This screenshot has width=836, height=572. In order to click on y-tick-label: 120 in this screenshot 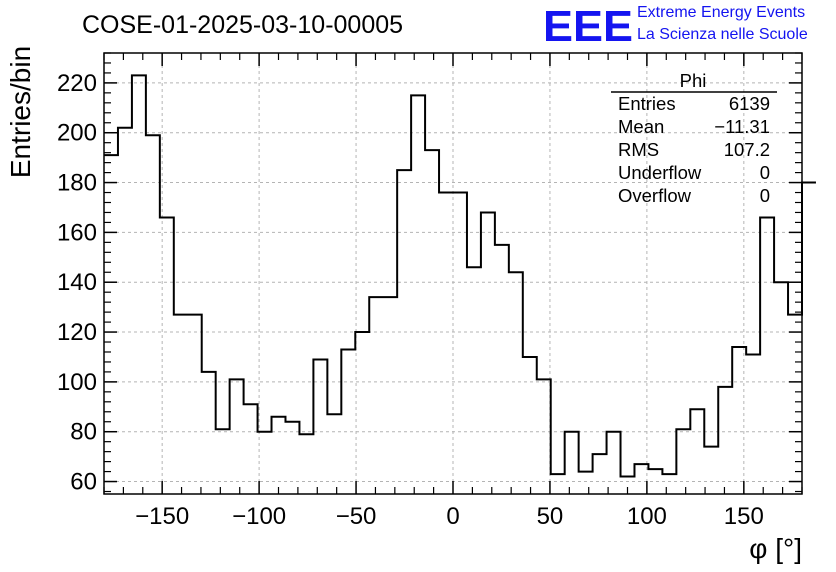, I will do `click(77, 332)`.